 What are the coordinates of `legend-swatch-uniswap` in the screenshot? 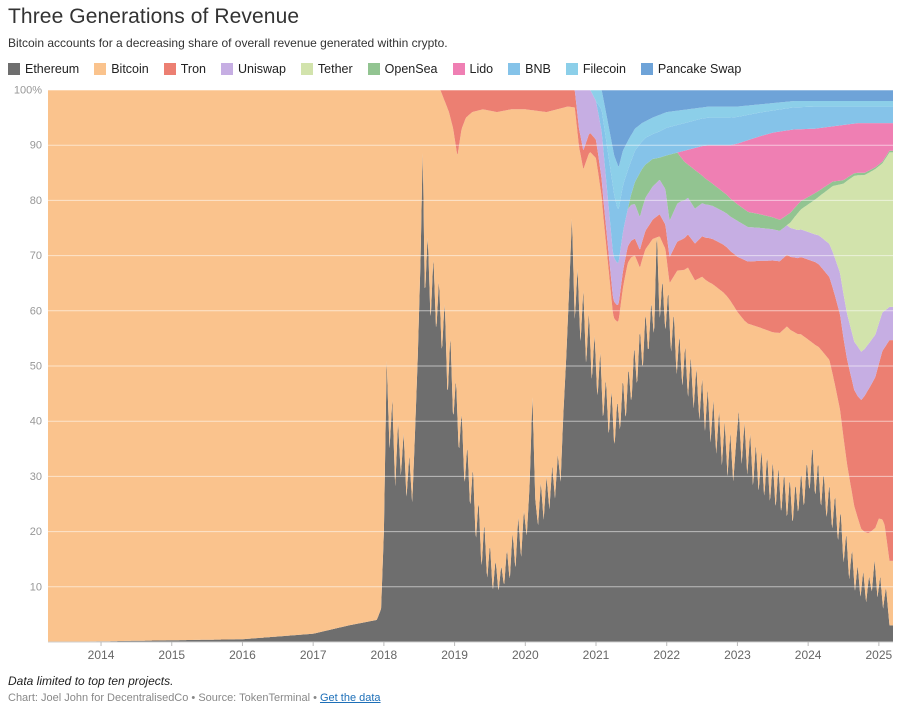 It's located at (226, 69).